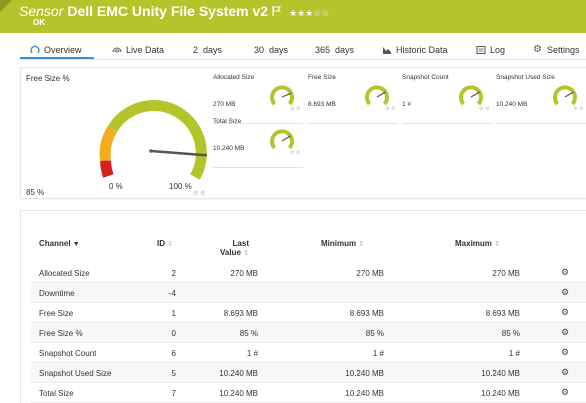 This screenshot has height=403, width=586. What do you see at coordinates (308, 273) in the screenshot?
I see `table-row: Allocated Size 2 270 MB 270 MB 270 MB ⚙` at bounding box center [308, 273].